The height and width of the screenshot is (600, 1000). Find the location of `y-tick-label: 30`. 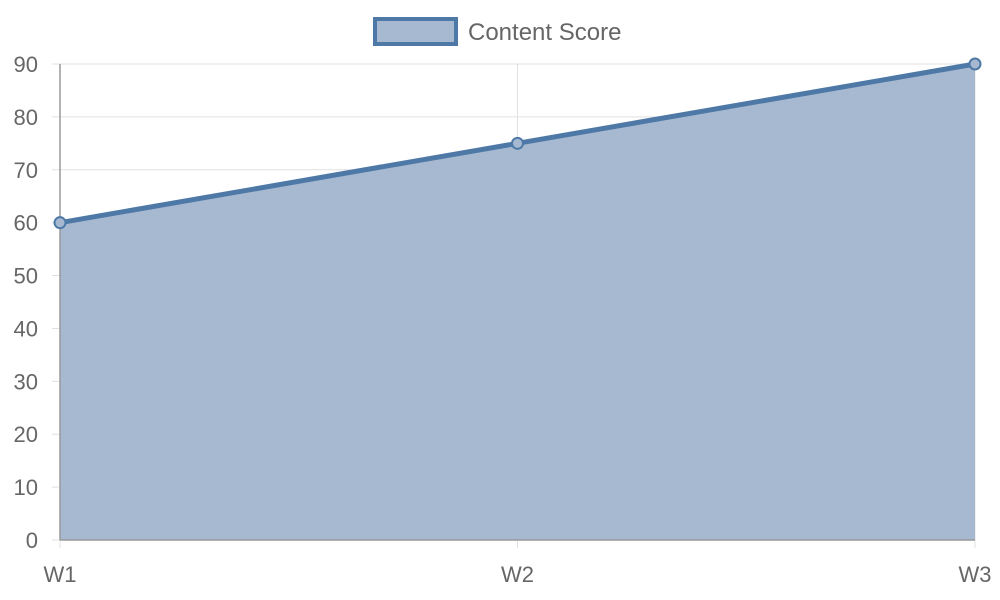

y-tick-label: 30 is located at coordinates (26, 381).